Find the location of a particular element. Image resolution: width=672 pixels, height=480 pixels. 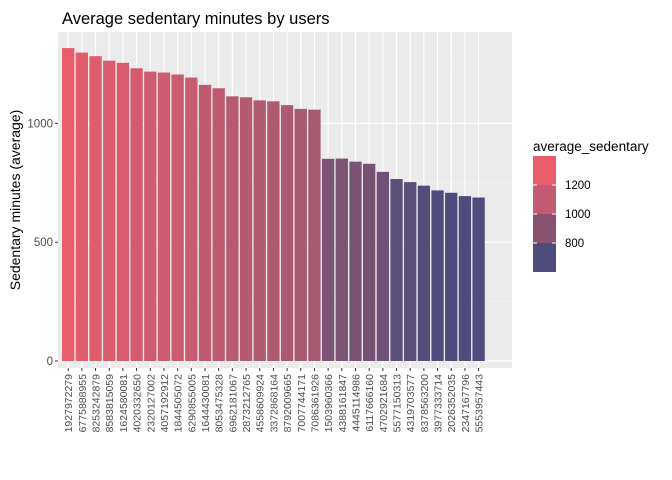

x-tick-label: 1624580081 is located at coordinates (124, 403).